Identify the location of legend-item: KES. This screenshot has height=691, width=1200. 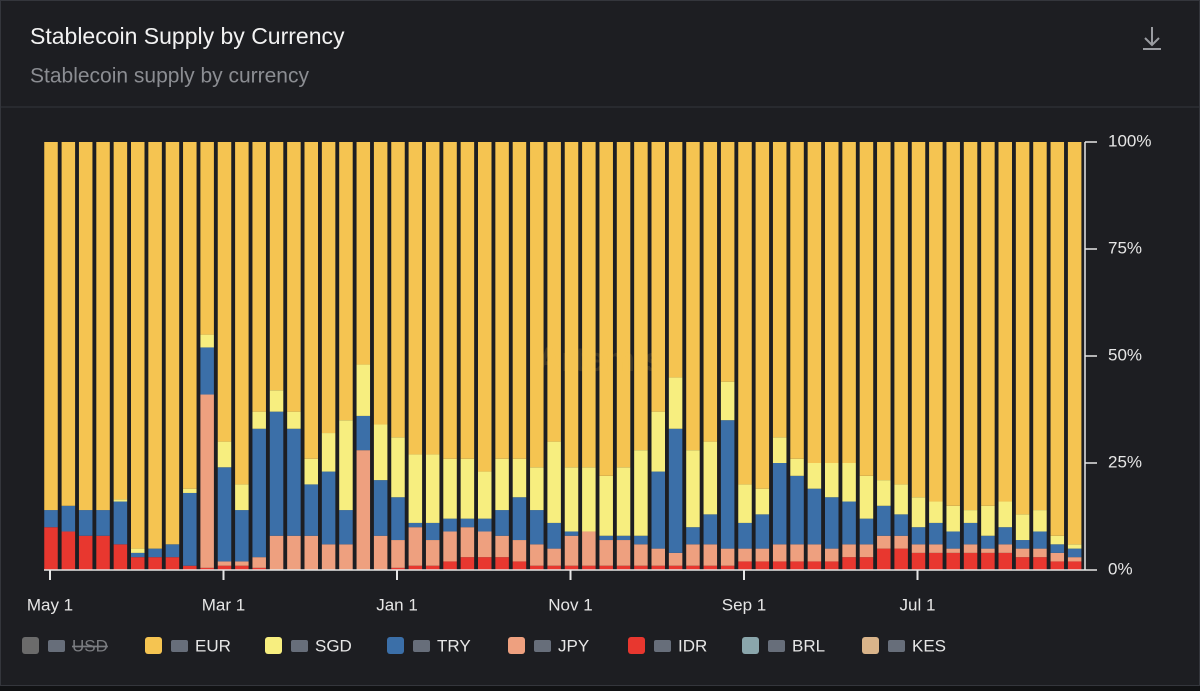
(904, 645).